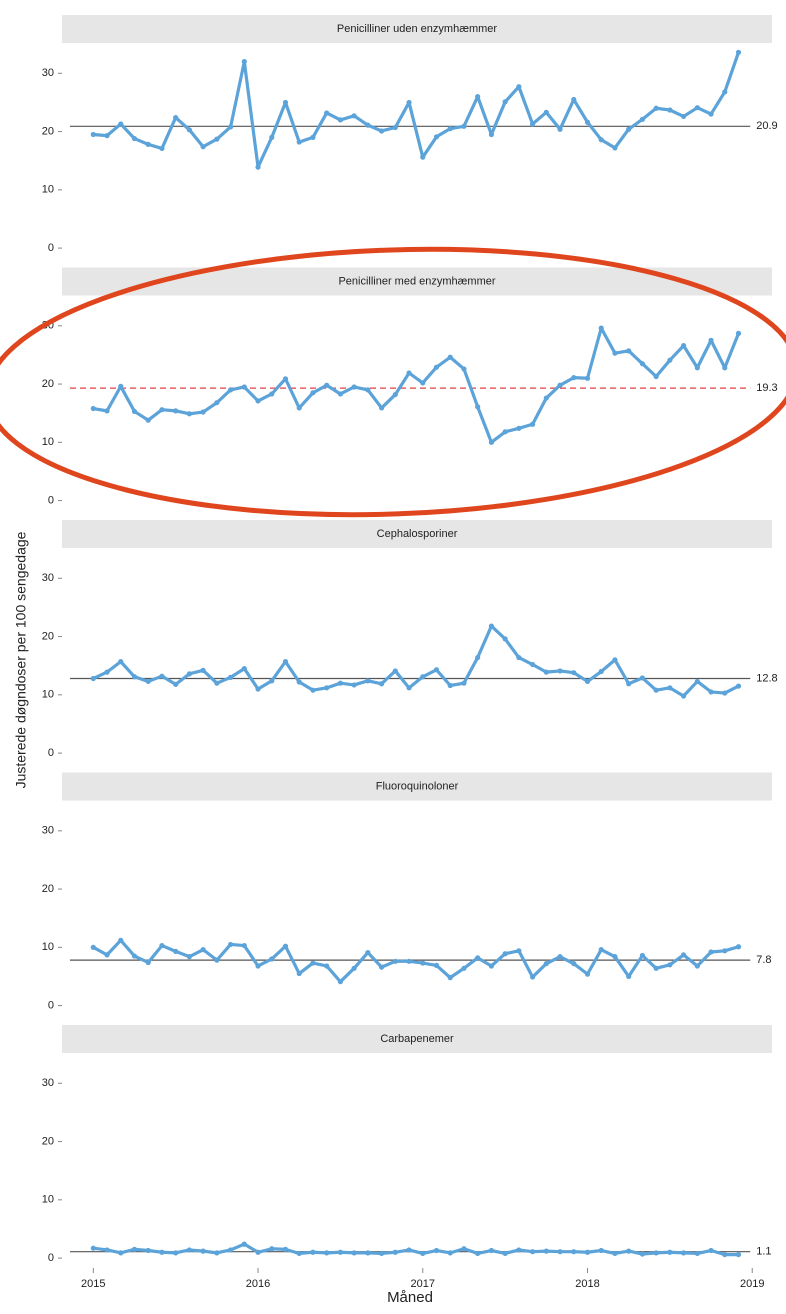 Image resolution: width=786 pixels, height=1314 pixels. What do you see at coordinates (766, 388) in the screenshot?
I see `reference-label: 19.3` at bounding box center [766, 388].